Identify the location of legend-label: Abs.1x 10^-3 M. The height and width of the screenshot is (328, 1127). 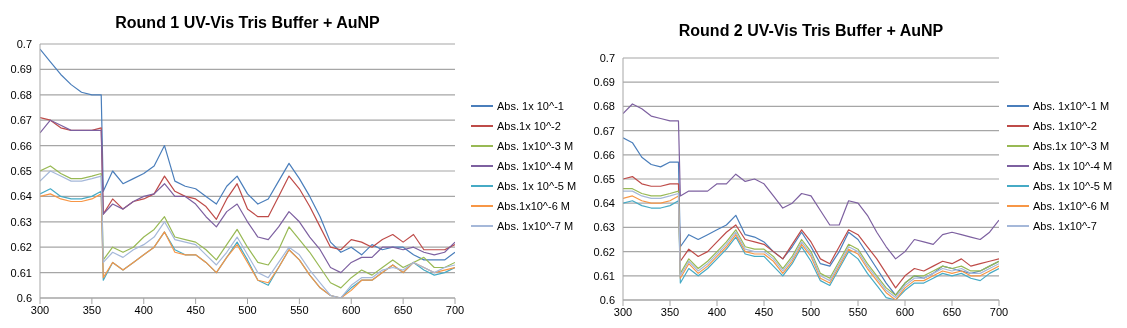
(1071, 146).